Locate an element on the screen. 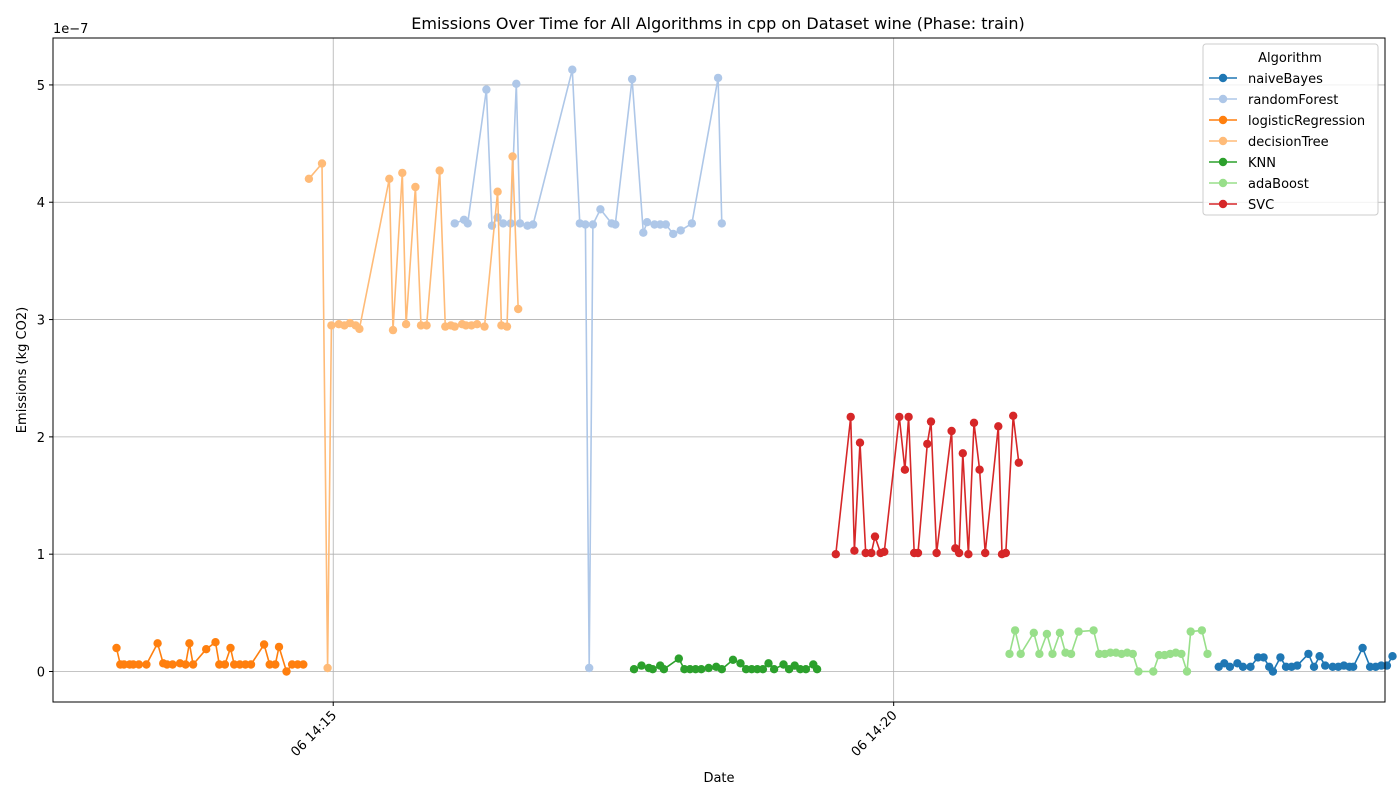  legend-label: KNN is located at coordinates (1262, 163).